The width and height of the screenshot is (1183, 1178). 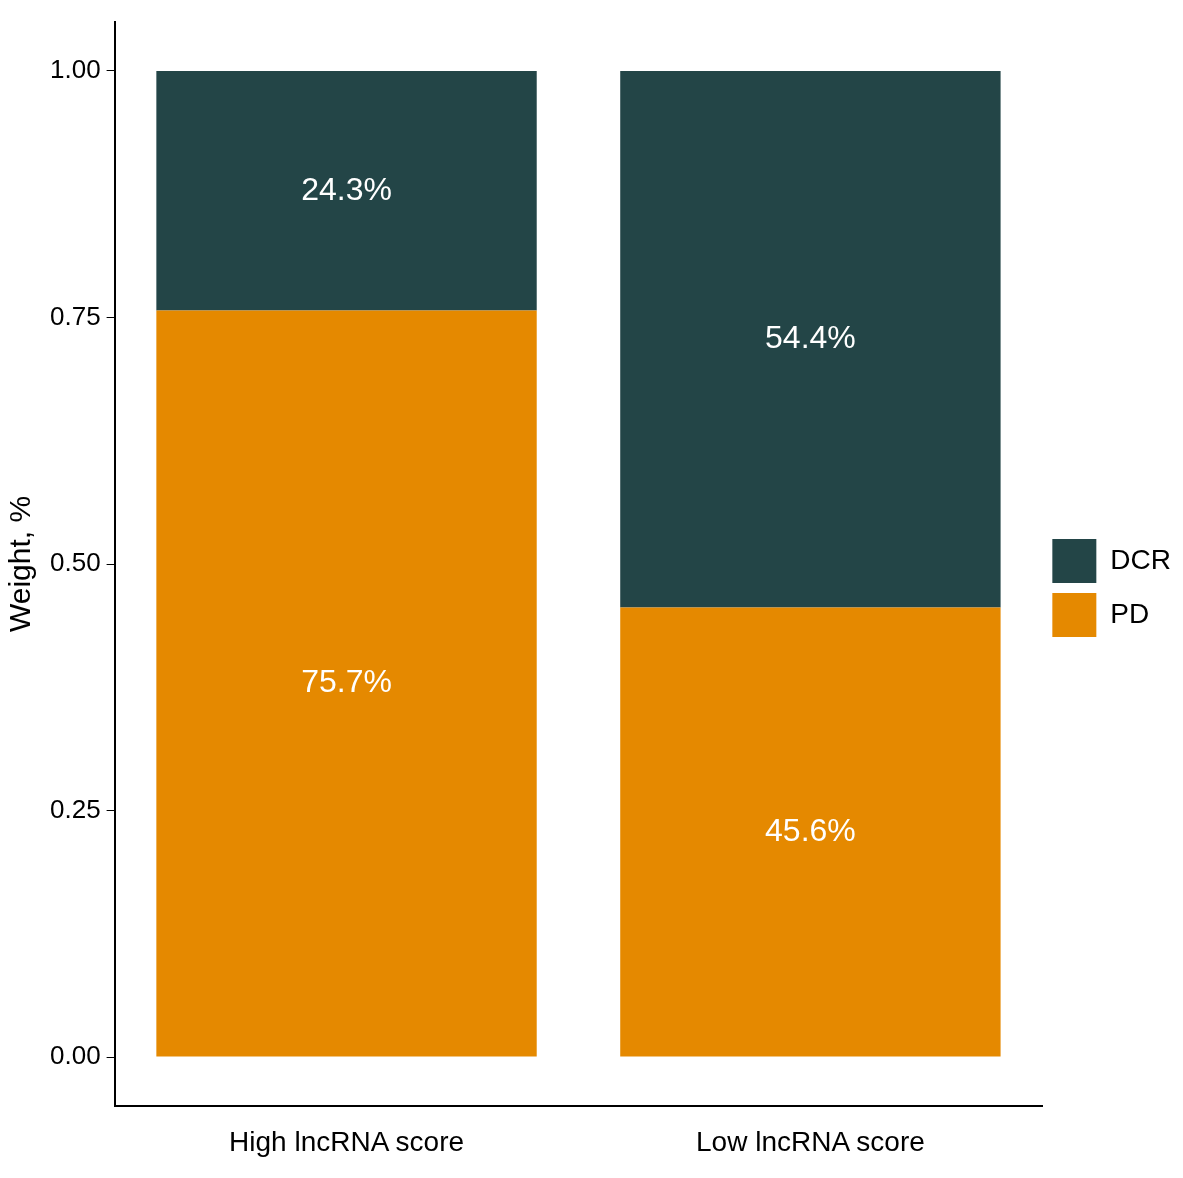 What do you see at coordinates (810, 336) in the screenshot?
I see `data-label: 54.4%` at bounding box center [810, 336].